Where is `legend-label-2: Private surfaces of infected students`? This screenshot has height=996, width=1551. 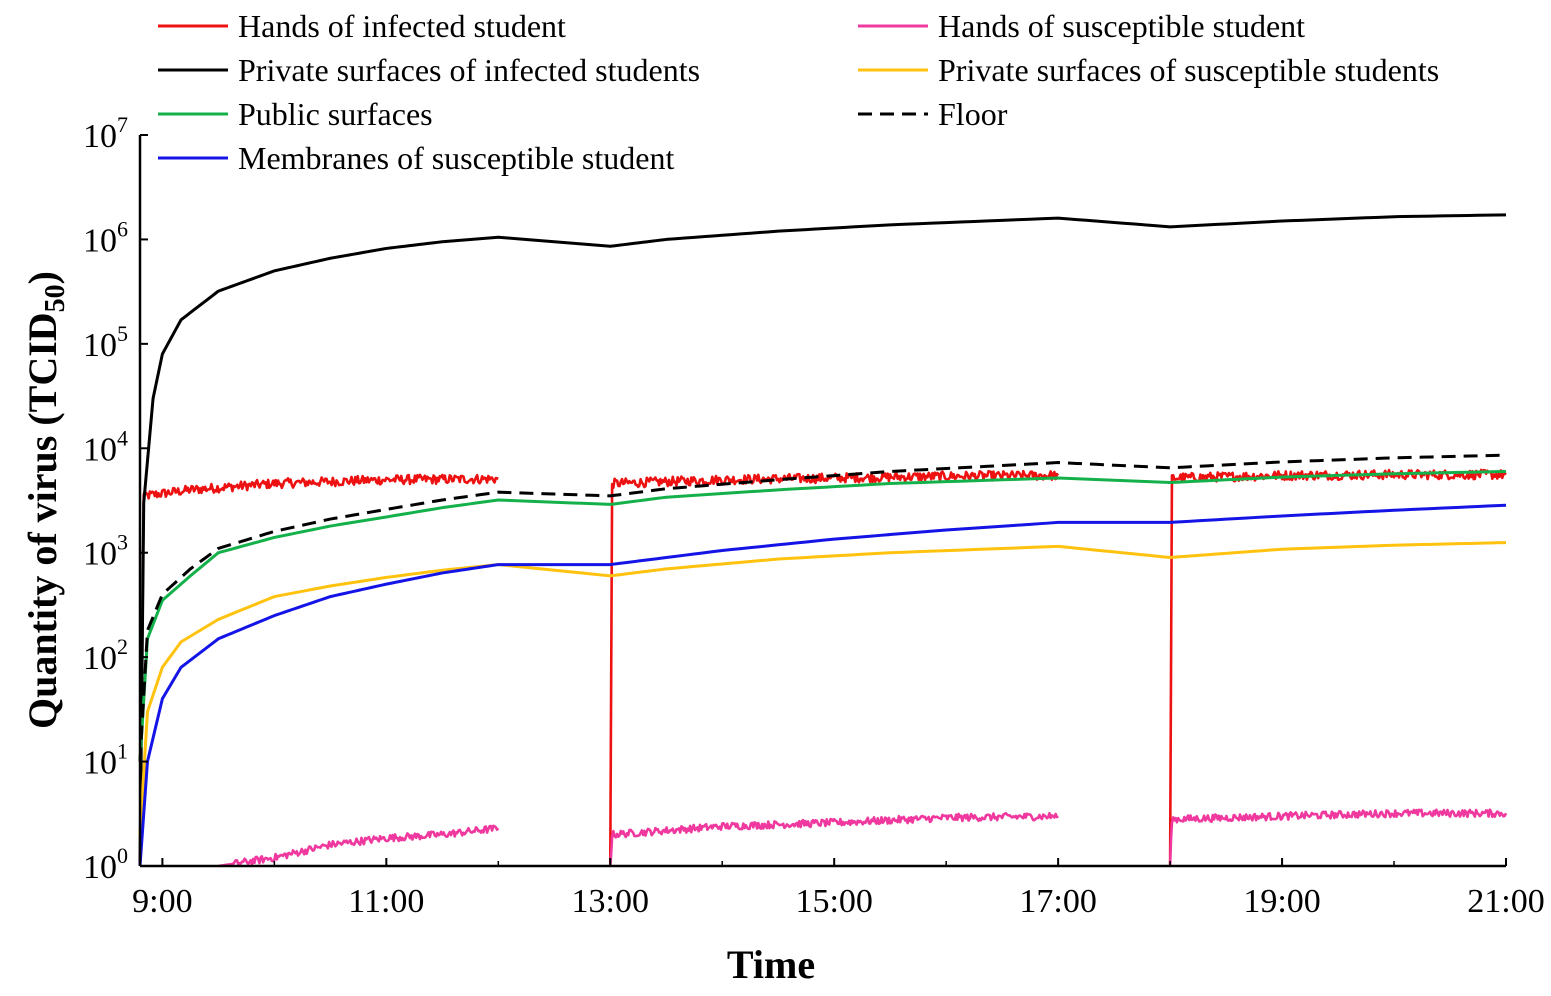 legend-label-2: Private surfaces of infected students is located at coordinates (469, 70).